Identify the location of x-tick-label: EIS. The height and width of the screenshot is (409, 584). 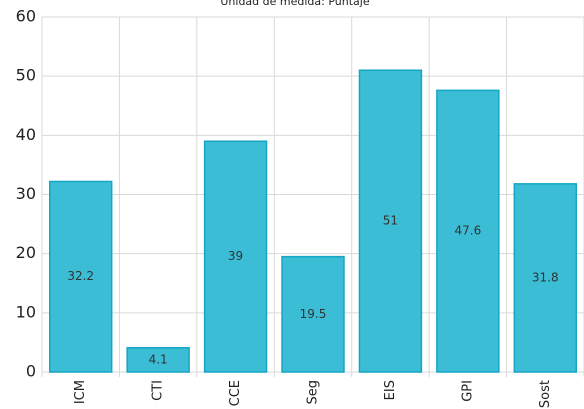
(390, 390).